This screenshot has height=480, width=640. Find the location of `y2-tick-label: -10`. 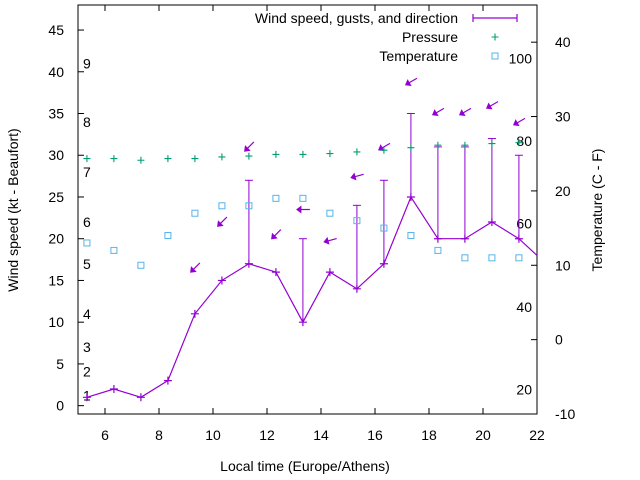

y2-tick-label: -10 is located at coordinates (565, 414).